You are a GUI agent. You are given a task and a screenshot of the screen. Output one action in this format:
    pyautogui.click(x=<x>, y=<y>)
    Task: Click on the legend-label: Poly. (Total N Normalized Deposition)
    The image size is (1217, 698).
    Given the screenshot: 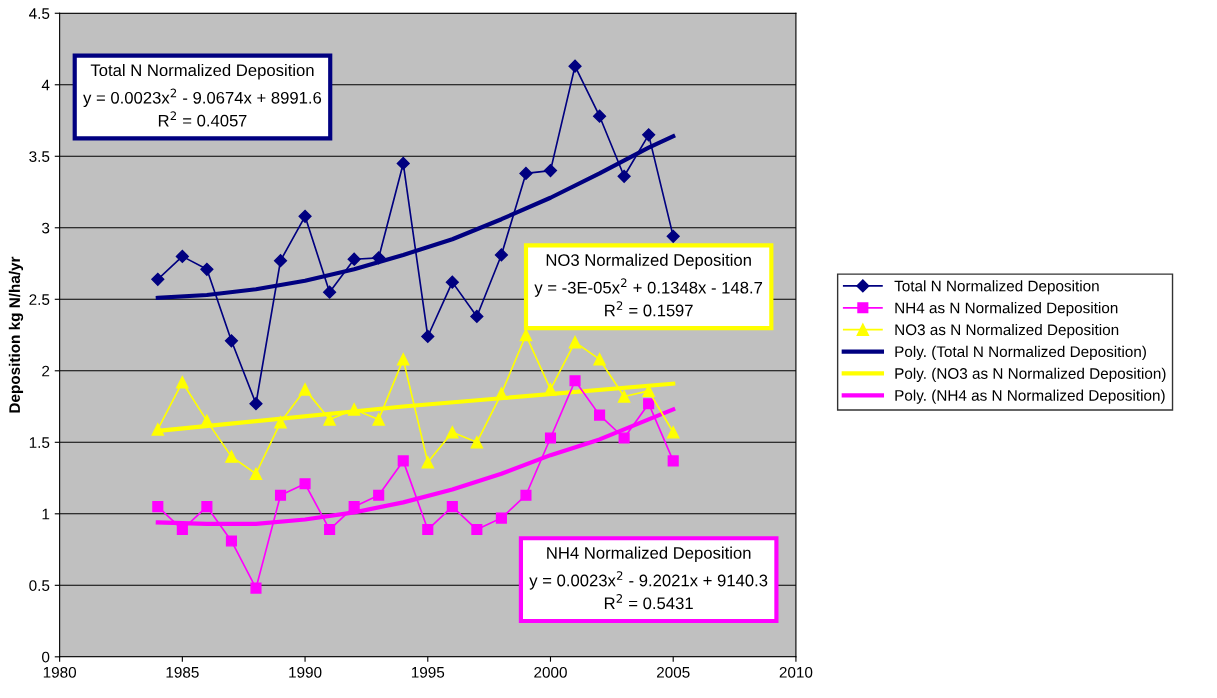 What is the action you would take?
    pyautogui.click(x=1020, y=353)
    